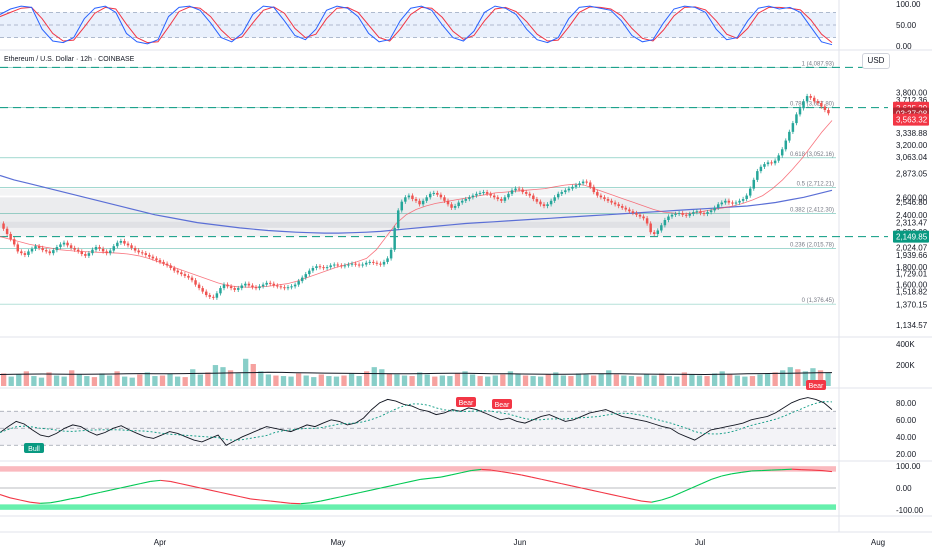 The height and width of the screenshot is (555, 932). Describe the element at coordinates (908, 4) in the screenshot. I see `stoch-axis-label: 100.00` at that location.